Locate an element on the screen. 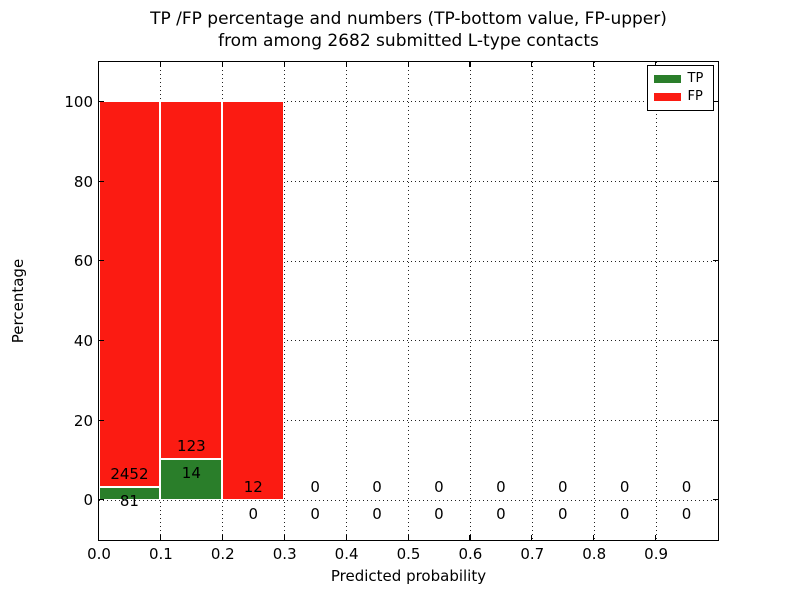 This screenshot has height=600, width=800. bar-count-label-fp: 2452 is located at coordinates (129, 473).